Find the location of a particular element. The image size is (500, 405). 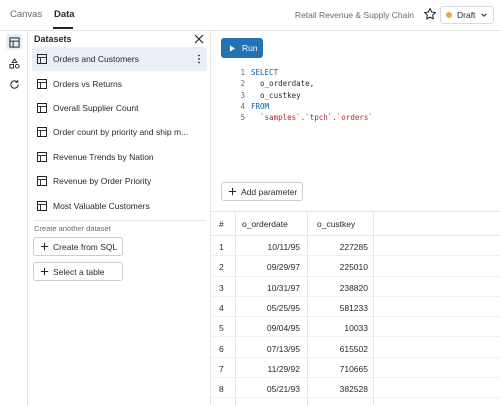

code-text: `samples`.`tpch`.`orders` is located at coordinates (312, 118).